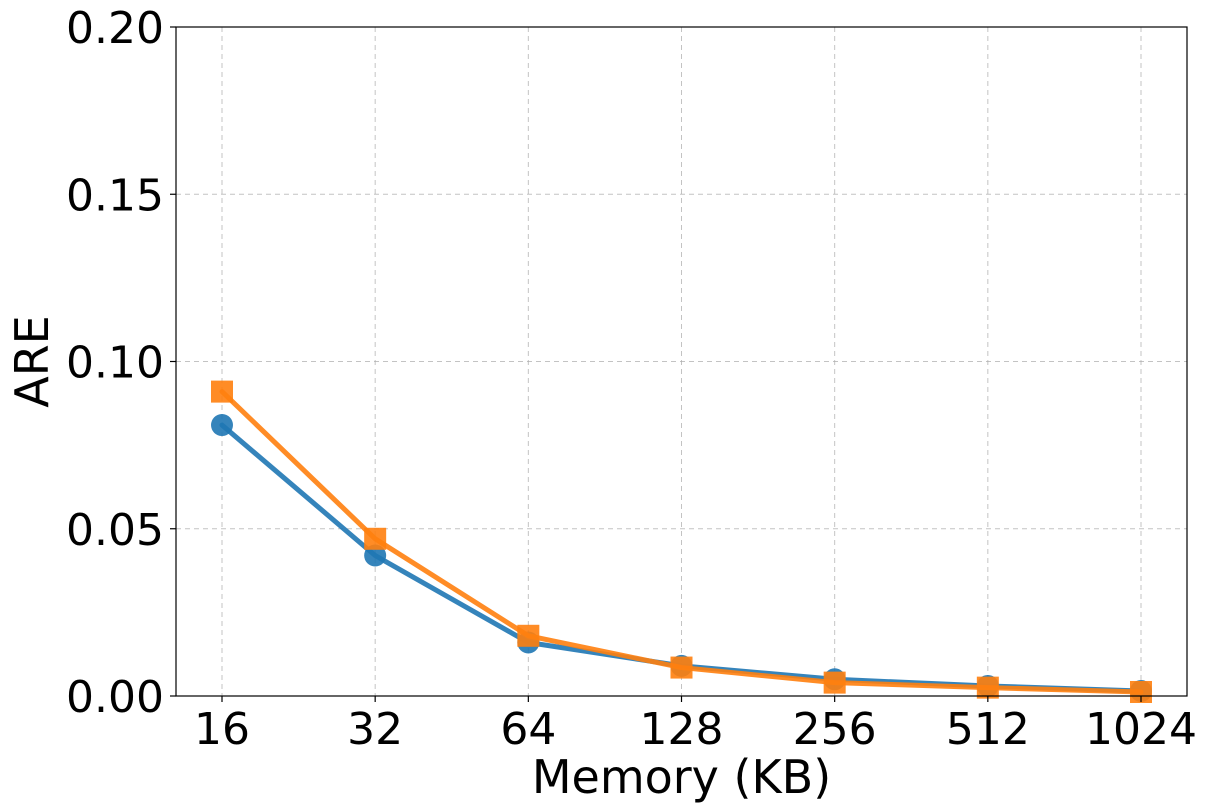  What do you see at coordinates (528, 729) in the screenshot?
I see `x-tick-label: 64` at bounding box center [528, 729].